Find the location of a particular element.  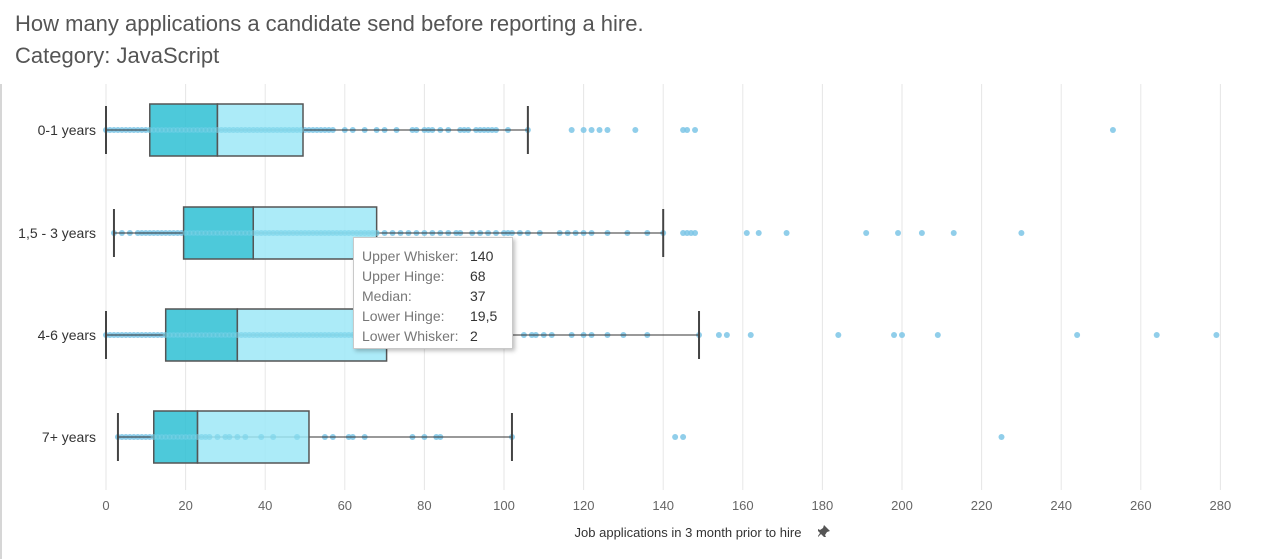

tooltip-value: 140 is located at coordinates (482, 256).